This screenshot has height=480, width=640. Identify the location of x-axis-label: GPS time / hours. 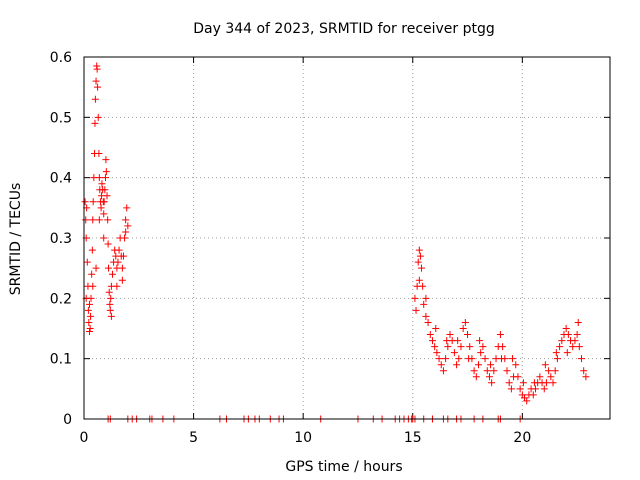
(343, 467).